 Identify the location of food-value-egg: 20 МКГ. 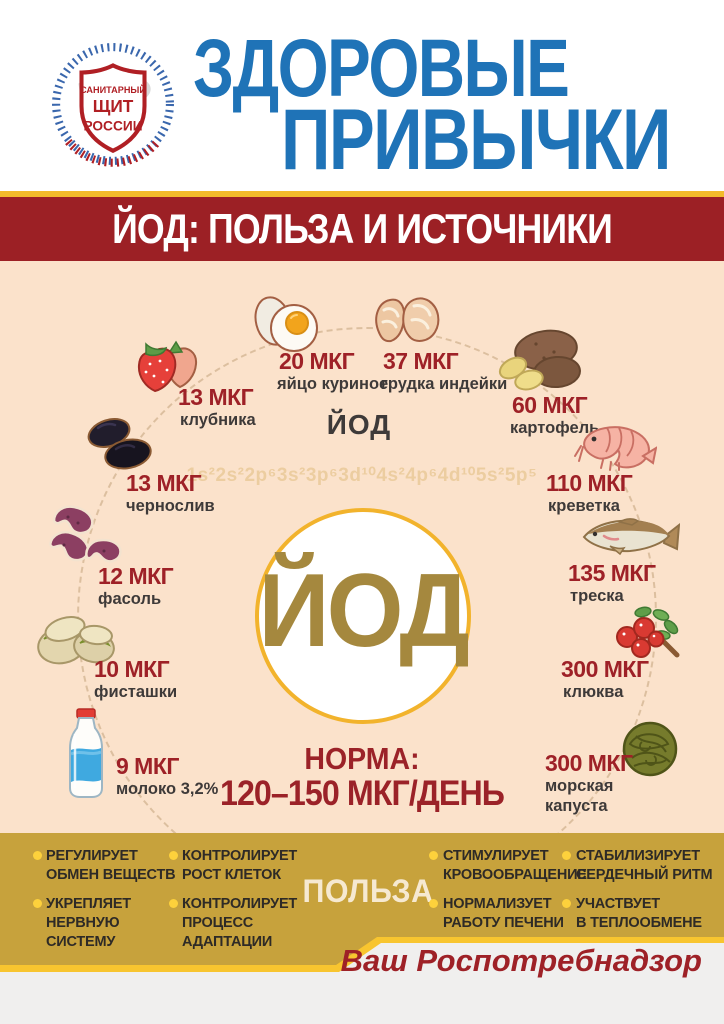
(317, 361).